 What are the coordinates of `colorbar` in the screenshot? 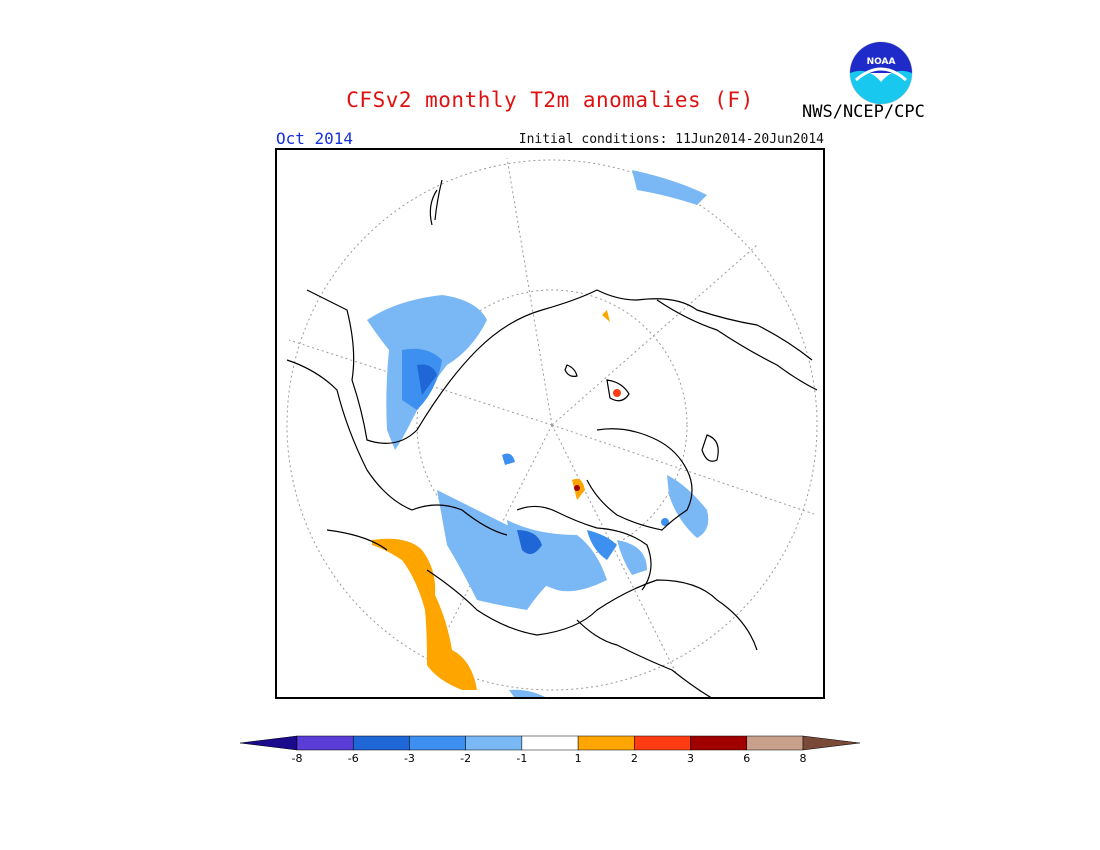 It's located at (550, 743).